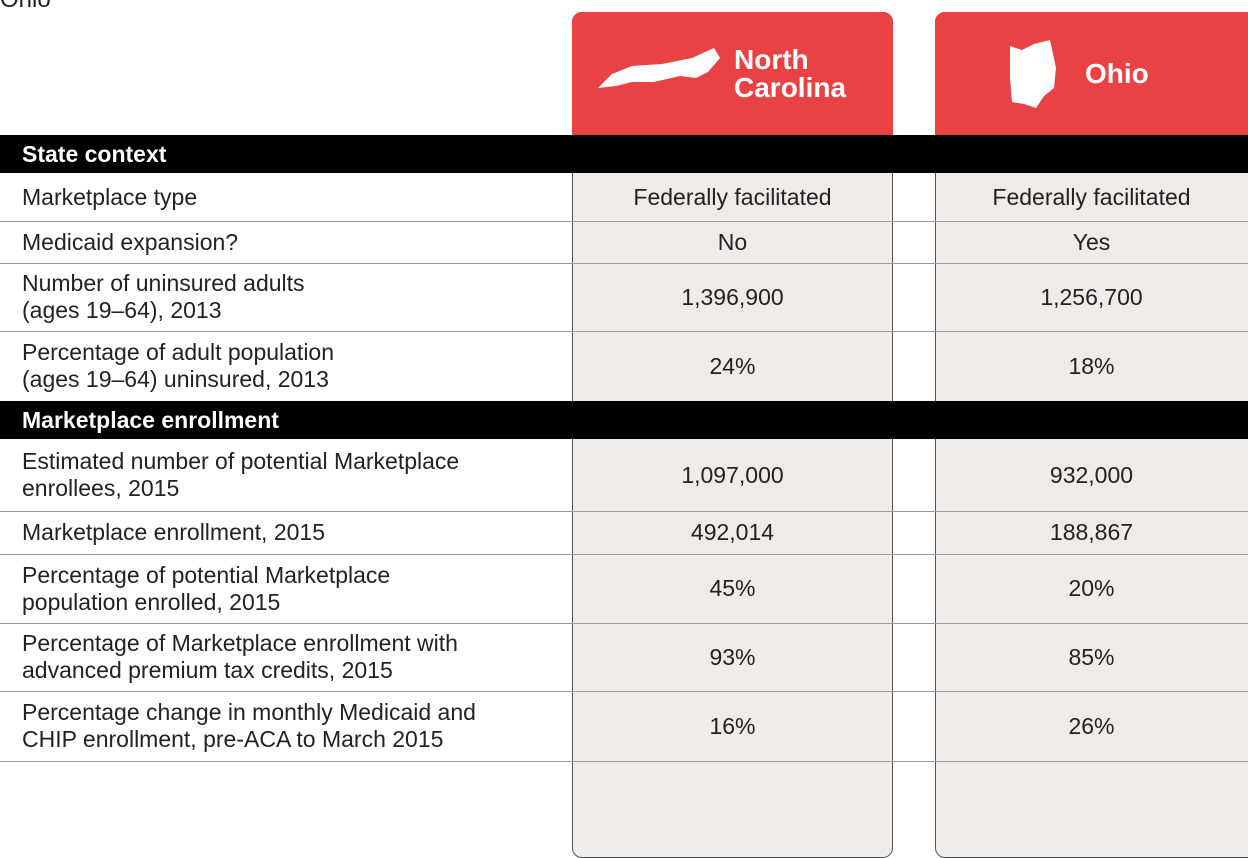 The width and height of the screenshot is (1248, 858). I want to click on cell: 26%, so click(1091, 725).